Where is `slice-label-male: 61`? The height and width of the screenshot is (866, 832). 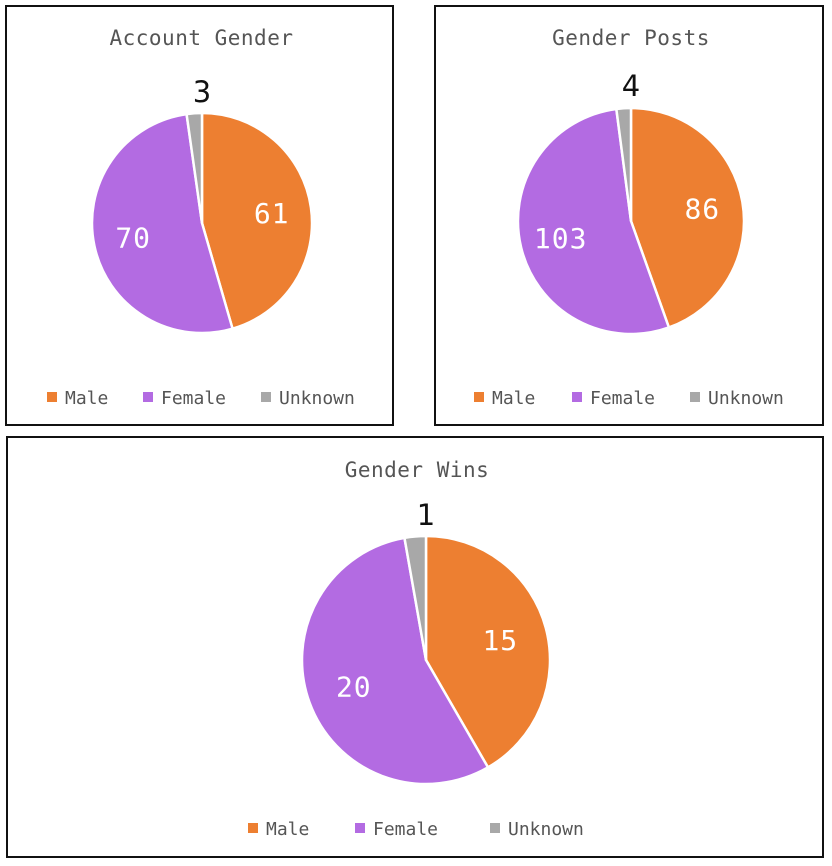
slice-label-male: 61 is located at coordinates (272, 213).